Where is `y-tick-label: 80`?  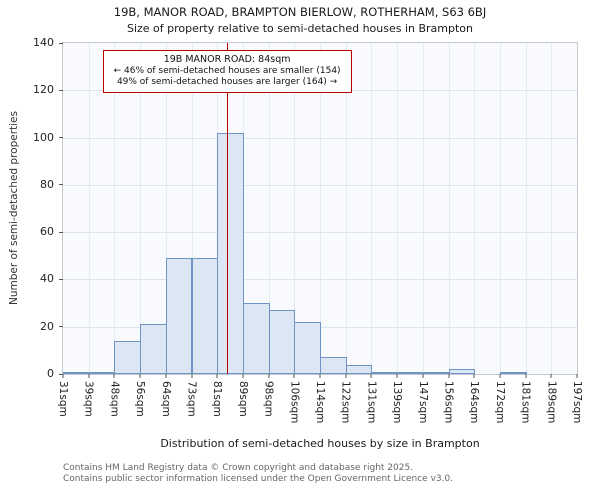 y-tick-label: 80 is located at coordinates (47, 184).